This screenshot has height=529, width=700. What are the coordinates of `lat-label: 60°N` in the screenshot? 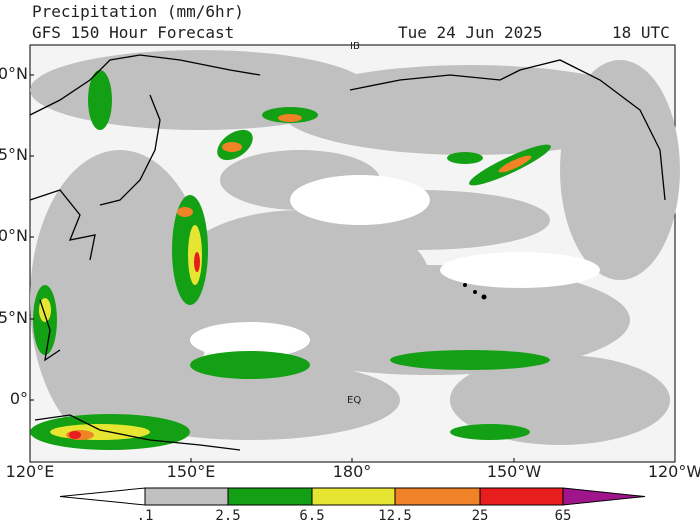 It's located at (14, 73).